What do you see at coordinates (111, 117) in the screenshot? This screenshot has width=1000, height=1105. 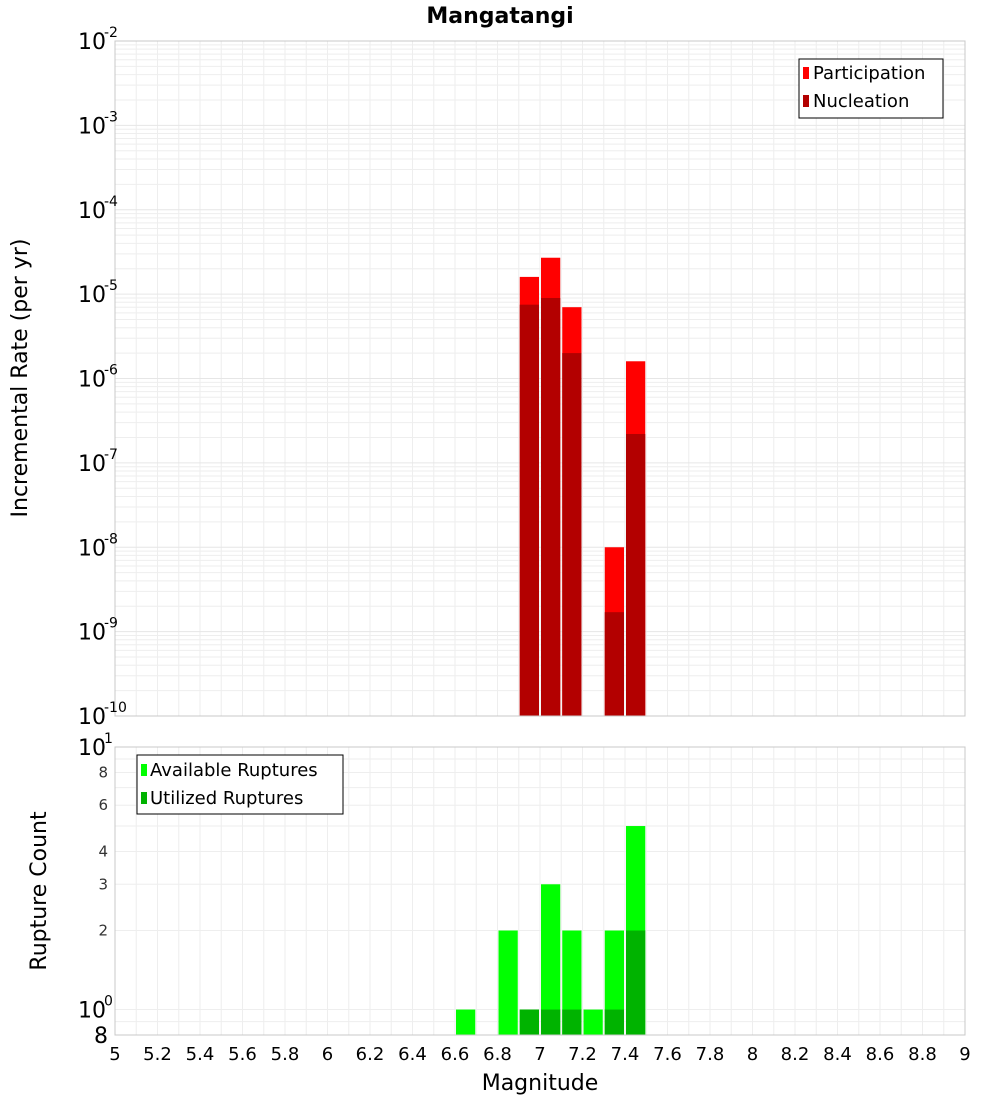 I see `top-y-tick-exponent: -3` at bounding box center [111, 117].